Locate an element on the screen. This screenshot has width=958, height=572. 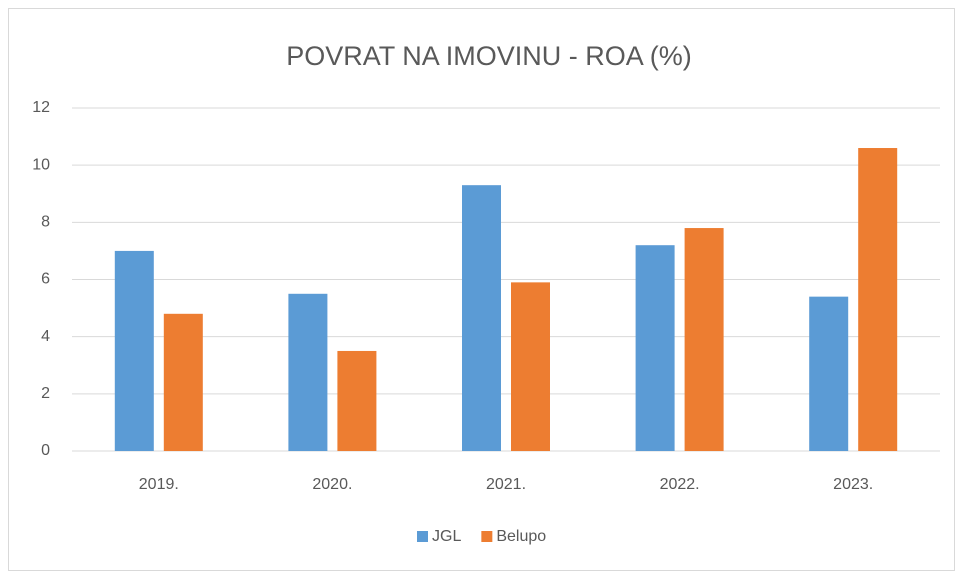
y-tick-label: 8 is located at coordinates (45, 222).